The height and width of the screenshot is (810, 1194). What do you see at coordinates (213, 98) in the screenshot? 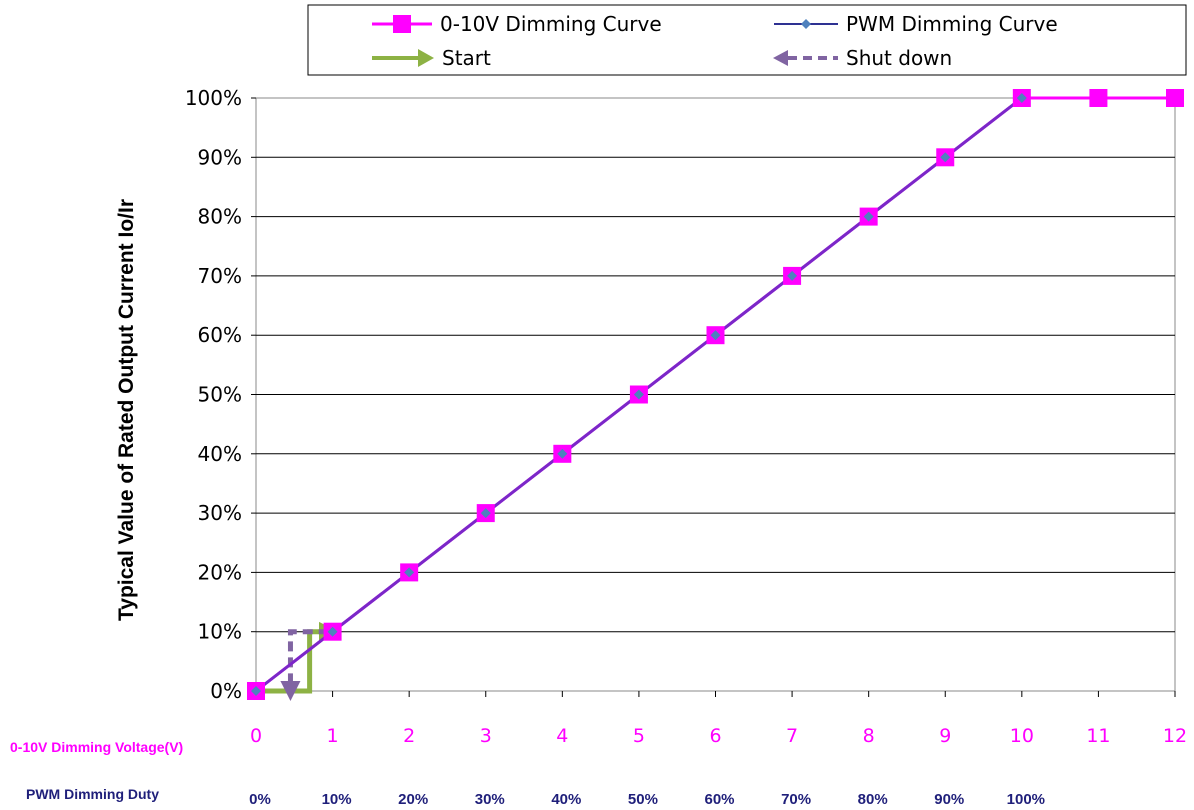
I see `y-tick-label: 100%` at bounding box center [213, 98].